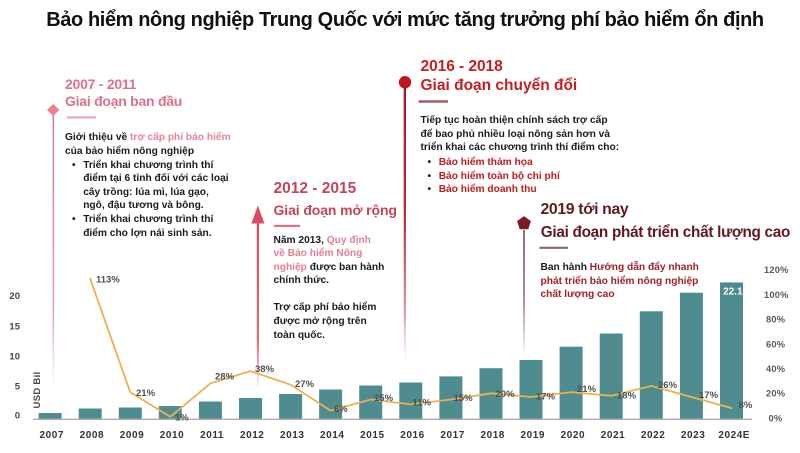 The height and width of the screenshot is (453, 800). What do you see at coordinates (776, 418) in the screenshot?
I see `svg-text: 0%` at bounding box center [776, 418].